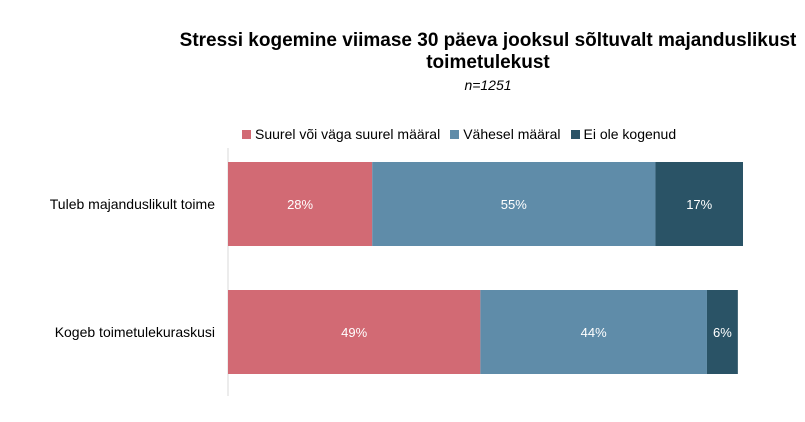 This screenshot has width=805, height=422. Describe the element at coordinates (488, 85) in the screenshot. I see `chart-subtitle: n=1251` at that location.